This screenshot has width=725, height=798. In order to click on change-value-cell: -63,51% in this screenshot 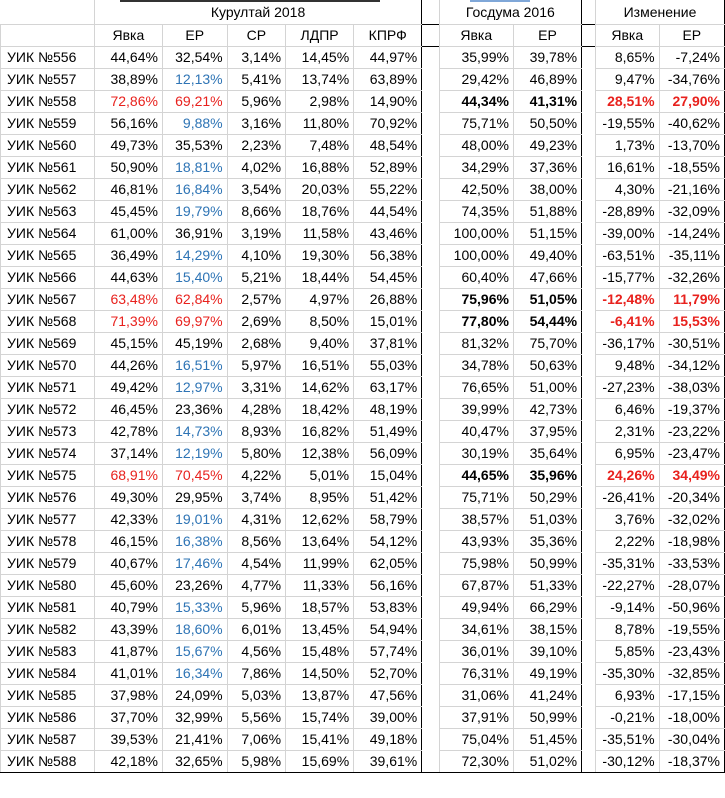, I will do `click(627, 255)`.